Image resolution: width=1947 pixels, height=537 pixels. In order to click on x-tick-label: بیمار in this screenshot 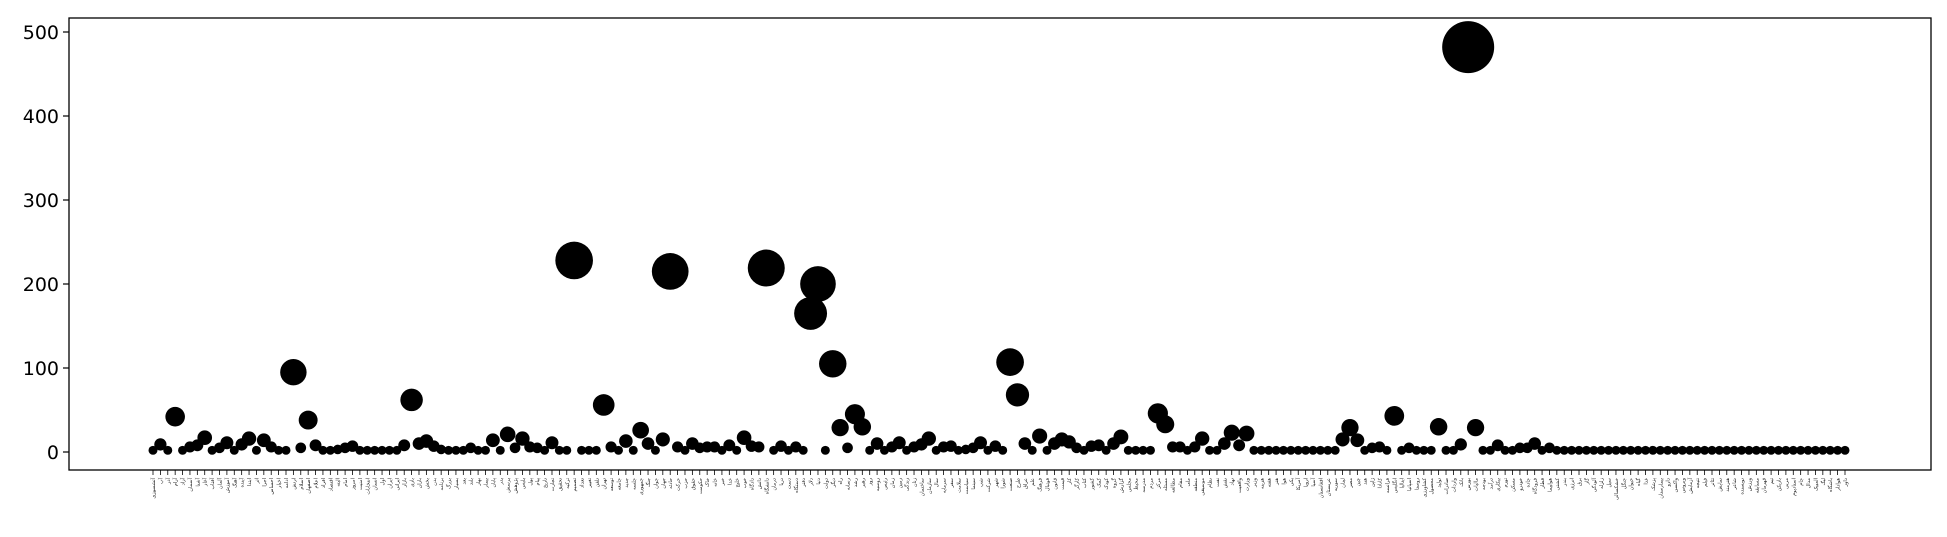, I will do `click(486, 483)`.